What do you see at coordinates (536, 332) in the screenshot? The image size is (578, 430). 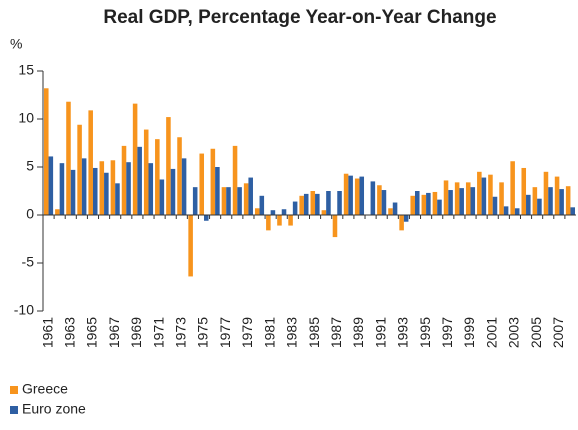 I see `x-tick-label: 2005` at bounding box center [536, 332].